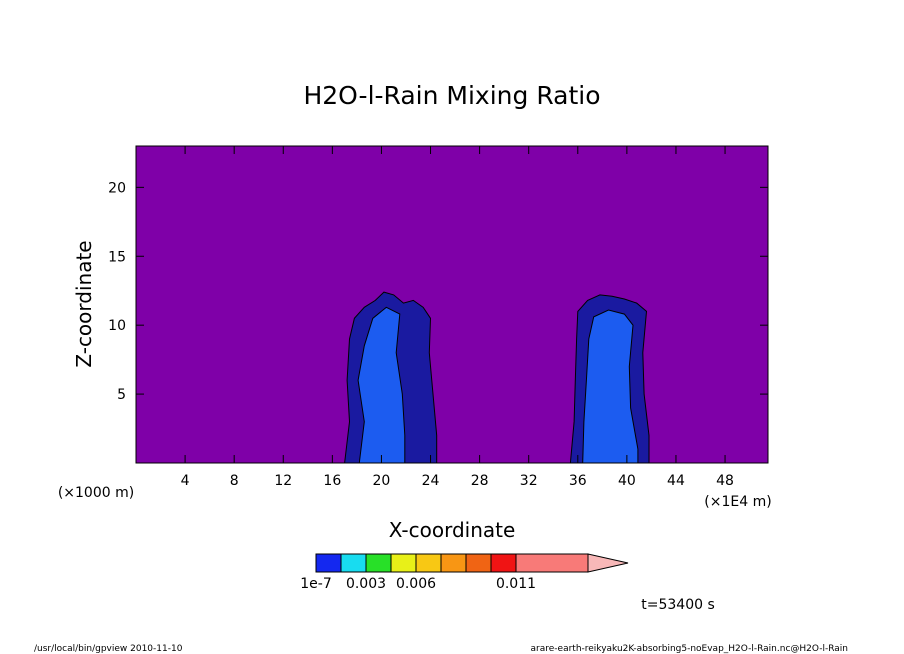 The image size is (904, 654). What do you see at coordinates (96, 493) in the screenshot?
I see `x-unit-left-label: (×1000 m)` at bounding box center [96, 493].